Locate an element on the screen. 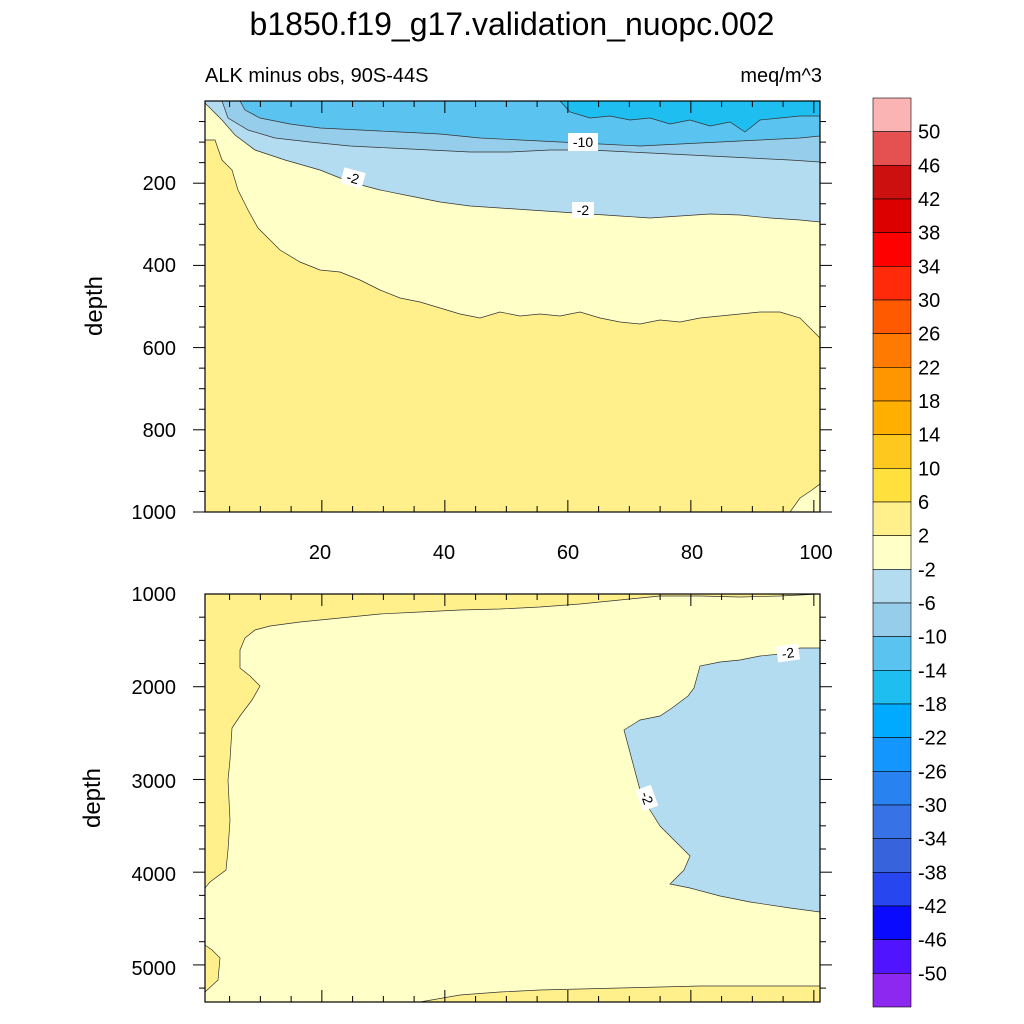  colorbar-label: -50 is located at coordinates (932, 974).